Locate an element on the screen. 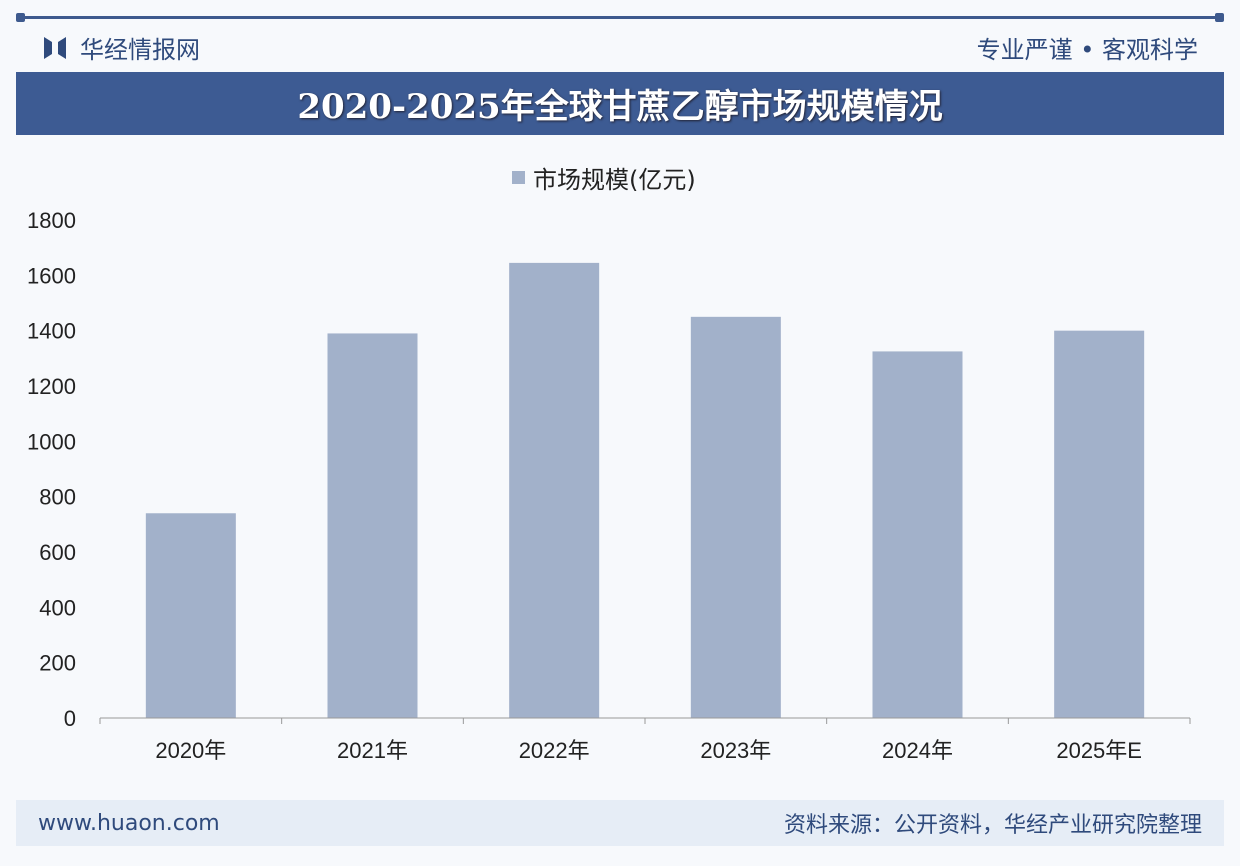 The width and height of the screenshot is (1240, 866). legend: 市场规模(亿元) is located at coordinates (604, 177).